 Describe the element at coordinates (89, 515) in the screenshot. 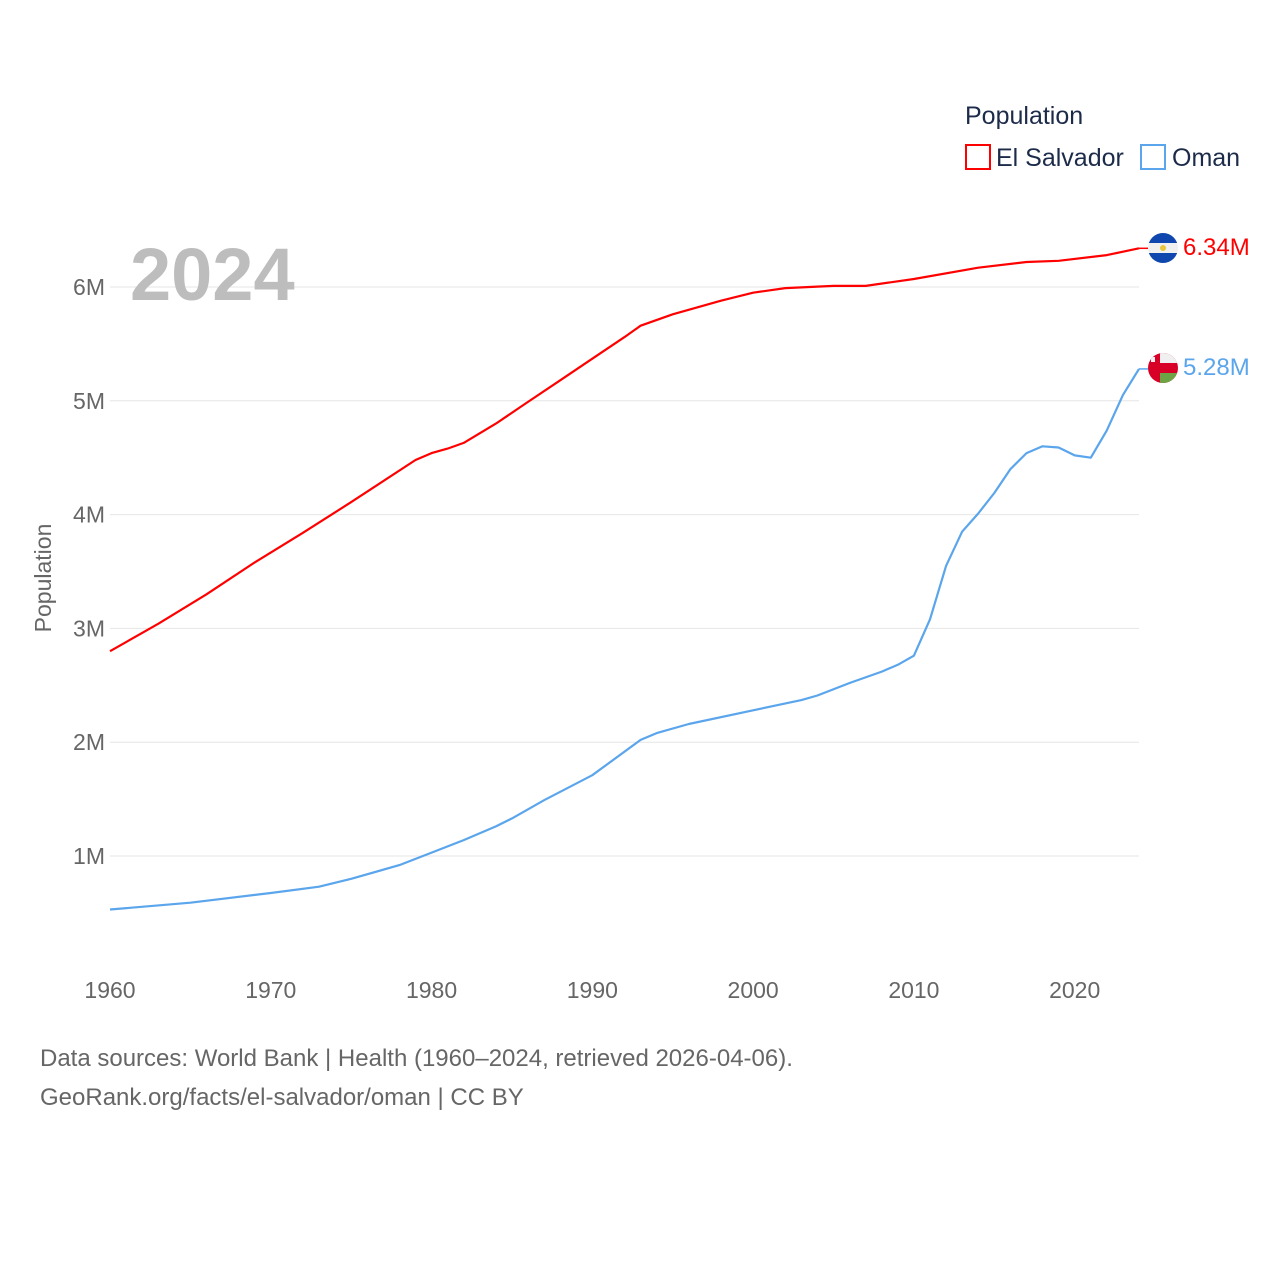

I see `y-tick-label: 4M` at that location.